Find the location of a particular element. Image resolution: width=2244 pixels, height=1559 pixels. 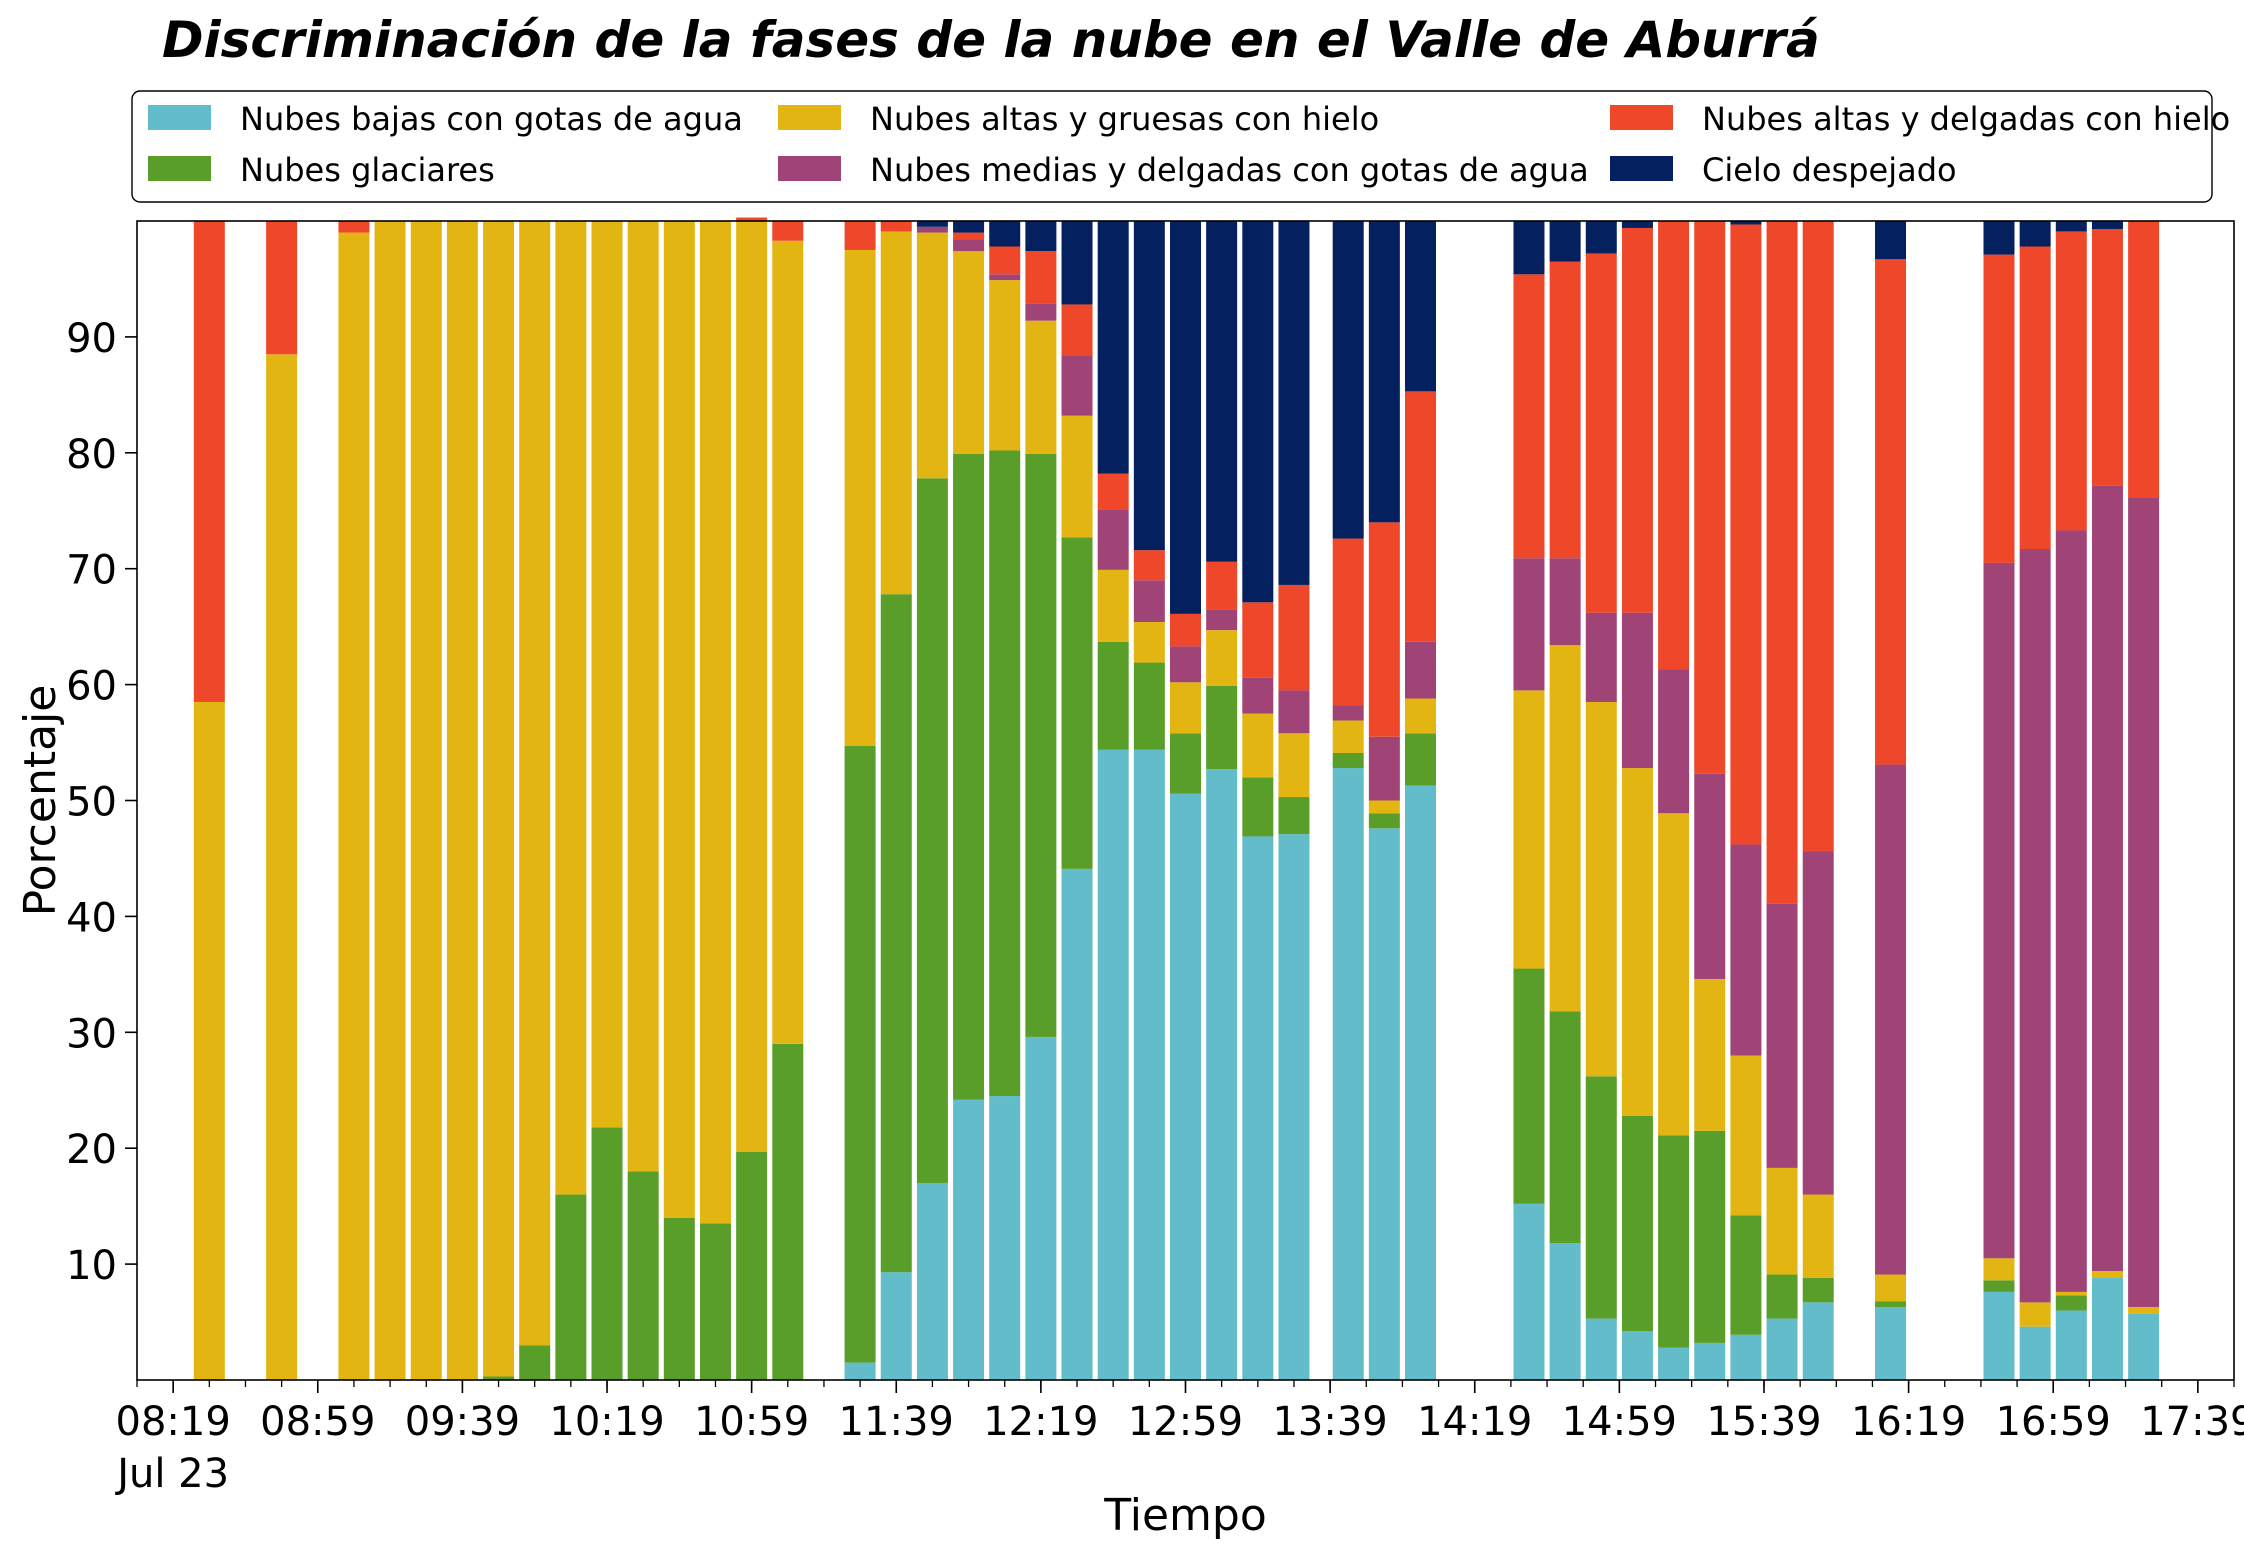

legend-label: Nubes bajas con gotas de agua is located at coordinates (491, 119).